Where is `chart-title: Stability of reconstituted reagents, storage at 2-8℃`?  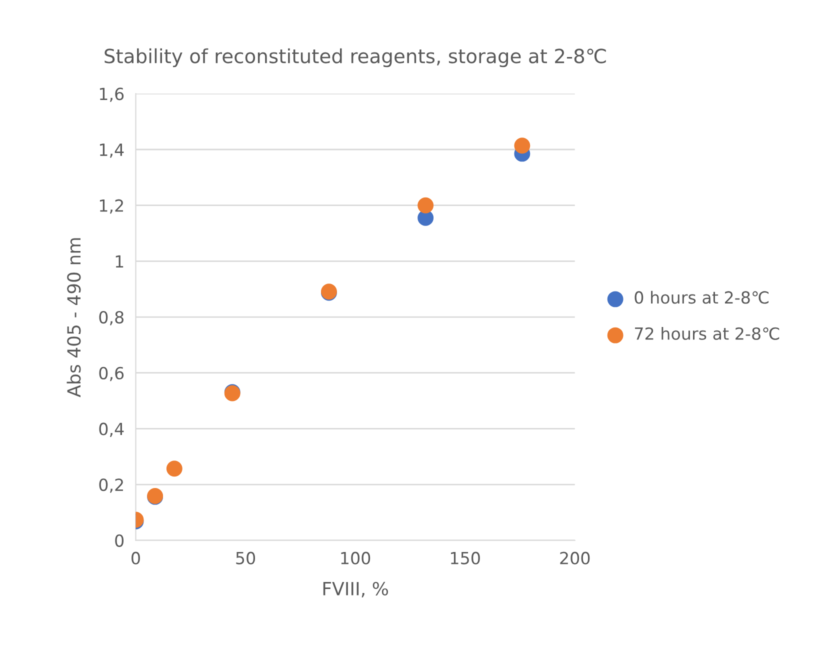 chart-title: Stability of reconstituted reagents, storage at 2-8℃ is located at coordinates (355, 58).